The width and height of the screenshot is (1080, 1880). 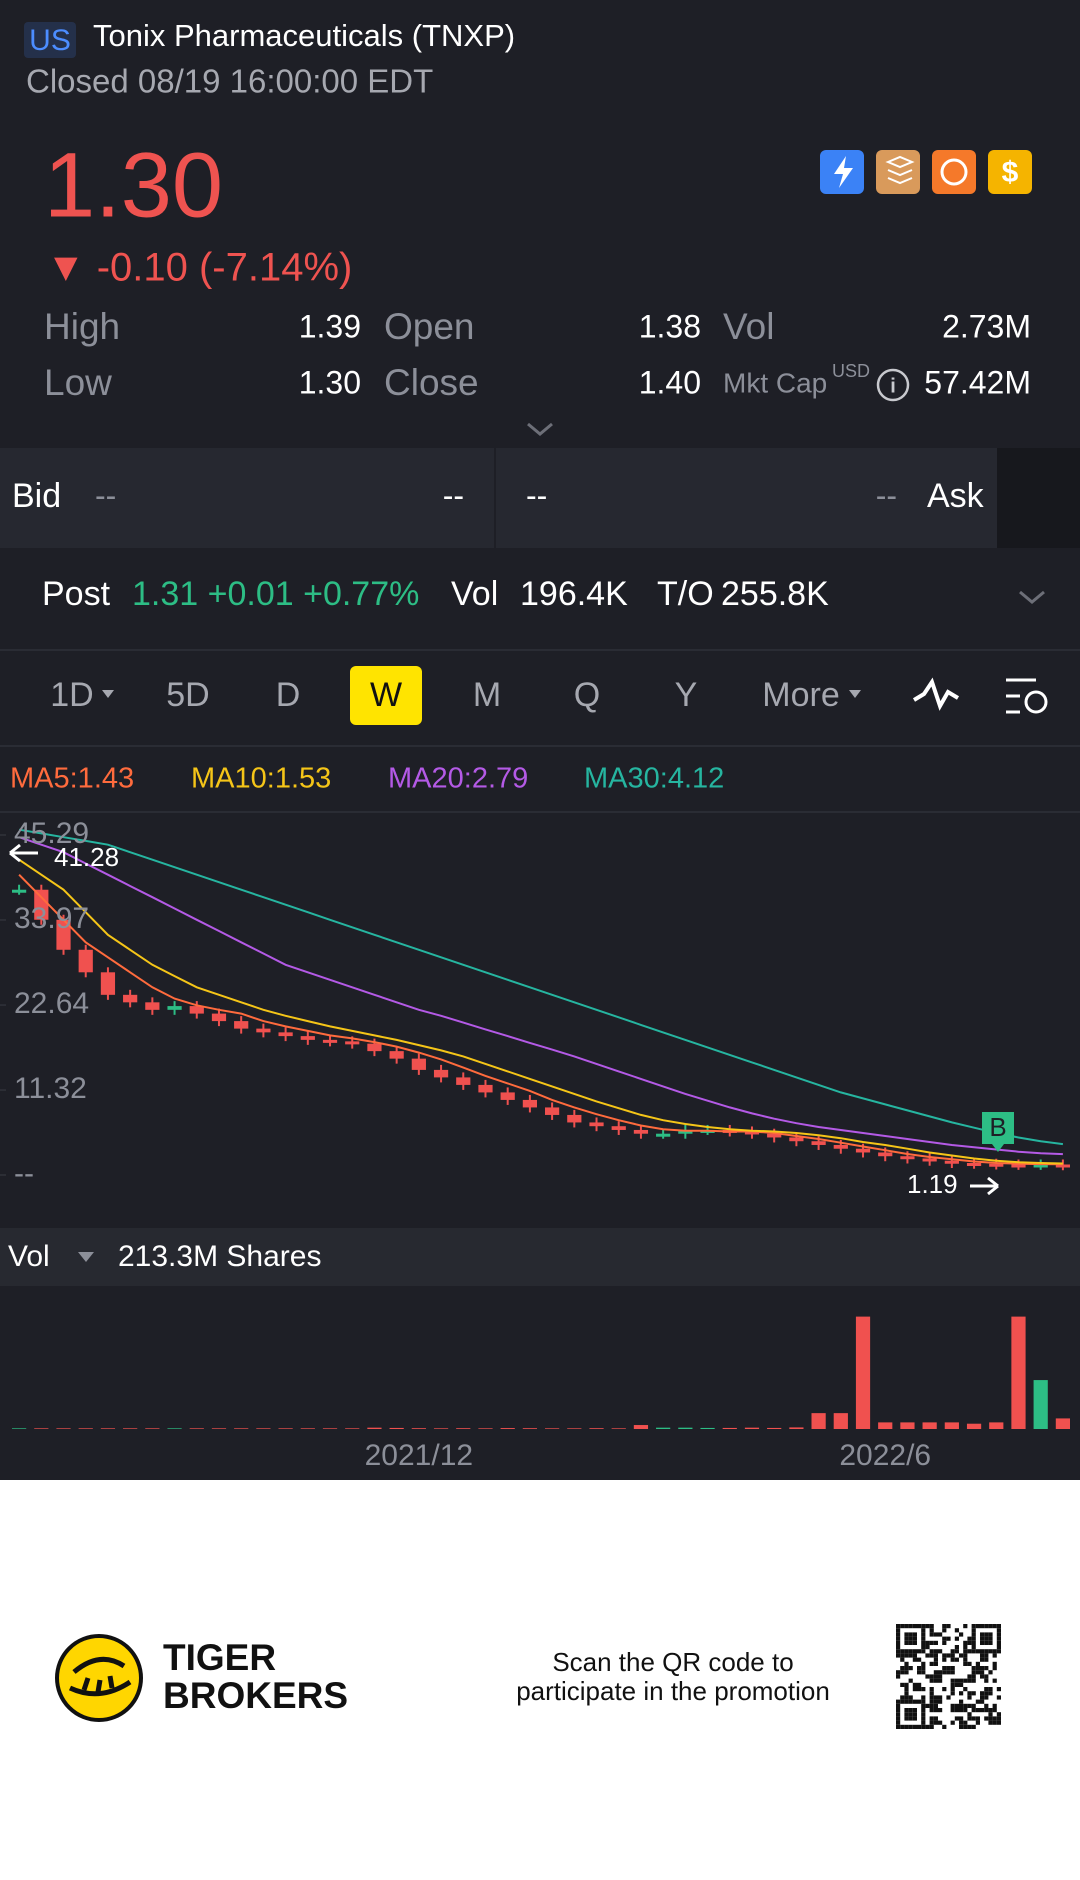 What do you see at coordinates (1032, 597) in the screenshot?
I see `post-chevron` at bounding box center [1032, 597].